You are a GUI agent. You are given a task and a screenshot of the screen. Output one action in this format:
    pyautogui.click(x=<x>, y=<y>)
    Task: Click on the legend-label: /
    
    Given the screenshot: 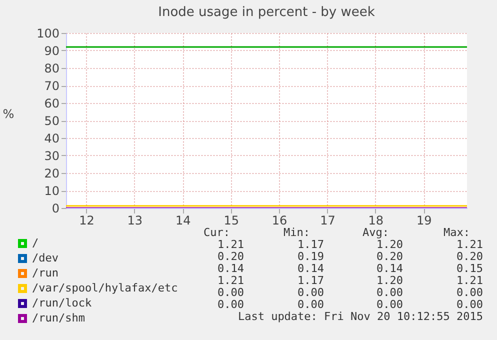 What is the action you would take?
    pyautogui.click(x=35, y=243)
    